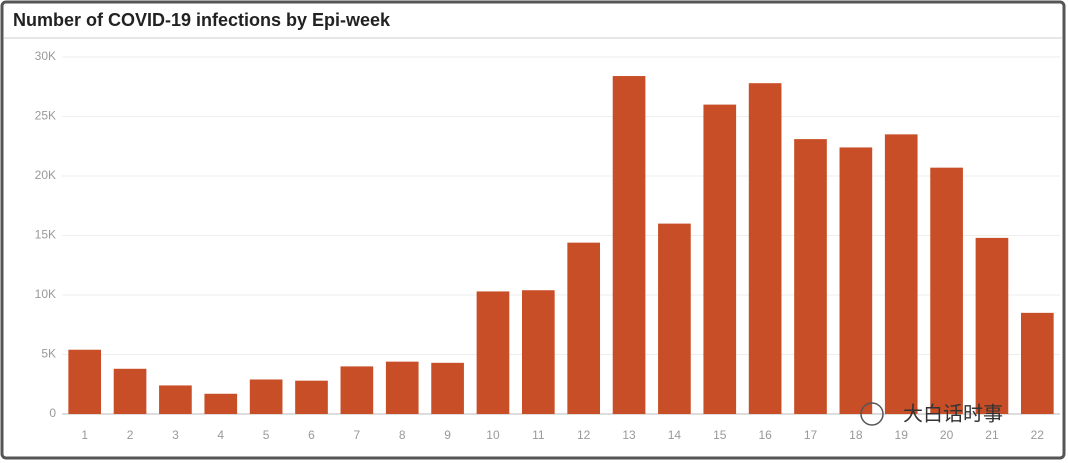 The image size is (1068, 463). Describe the element at coordinates (84, 435) in the screenshot. I see `x-tick-label: 1` at that location.